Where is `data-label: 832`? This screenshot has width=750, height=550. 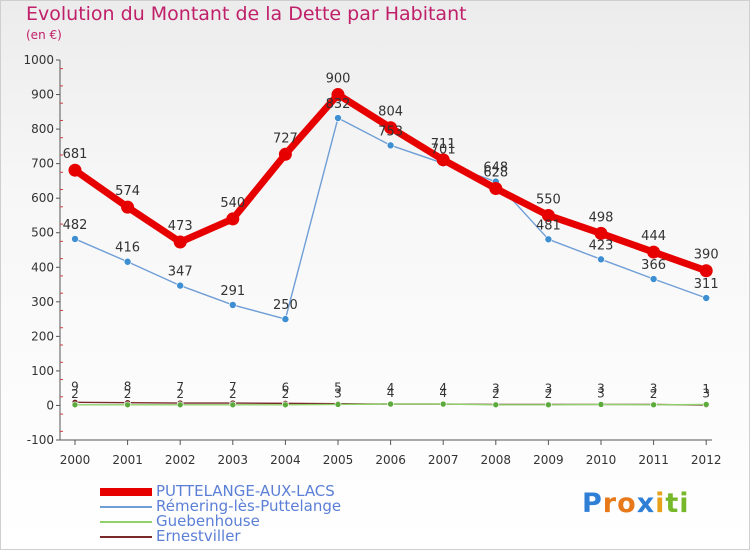
data-label: 832 is located at coordinates (338, 104).